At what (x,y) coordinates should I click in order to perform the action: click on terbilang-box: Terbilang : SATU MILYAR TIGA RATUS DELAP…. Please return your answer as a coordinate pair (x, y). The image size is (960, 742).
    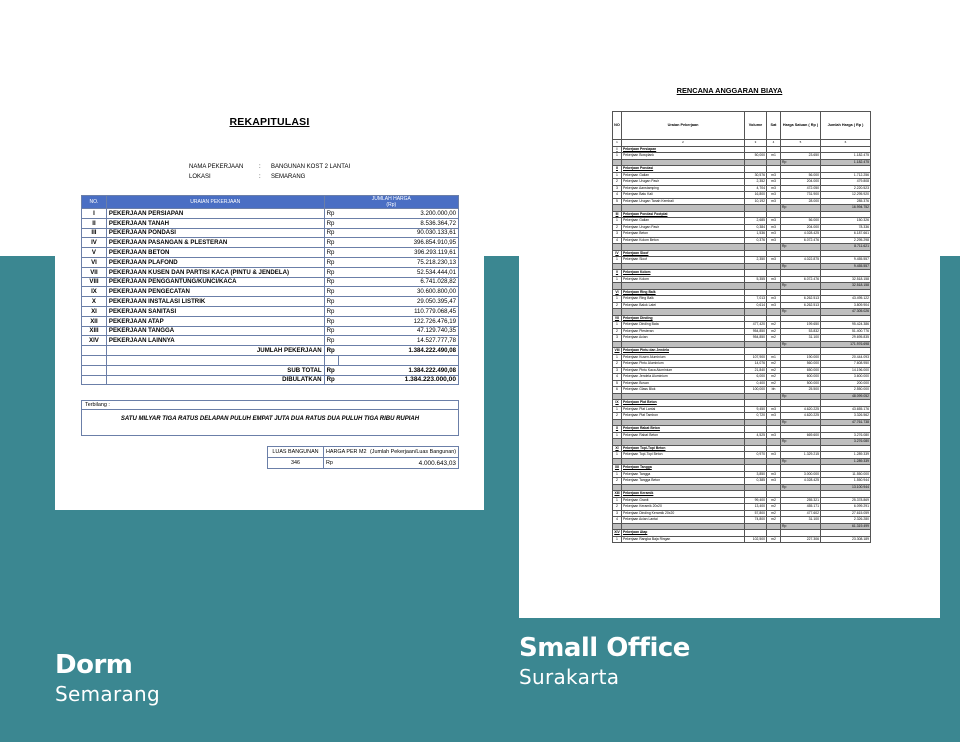
    Looking at the image, I should click on (270, 418).